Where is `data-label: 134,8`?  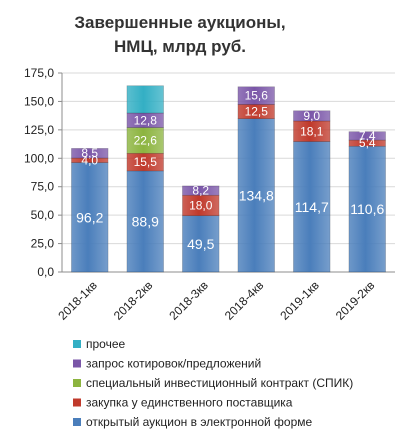 data-label: 134,8 is located at coordinates (256, 195).